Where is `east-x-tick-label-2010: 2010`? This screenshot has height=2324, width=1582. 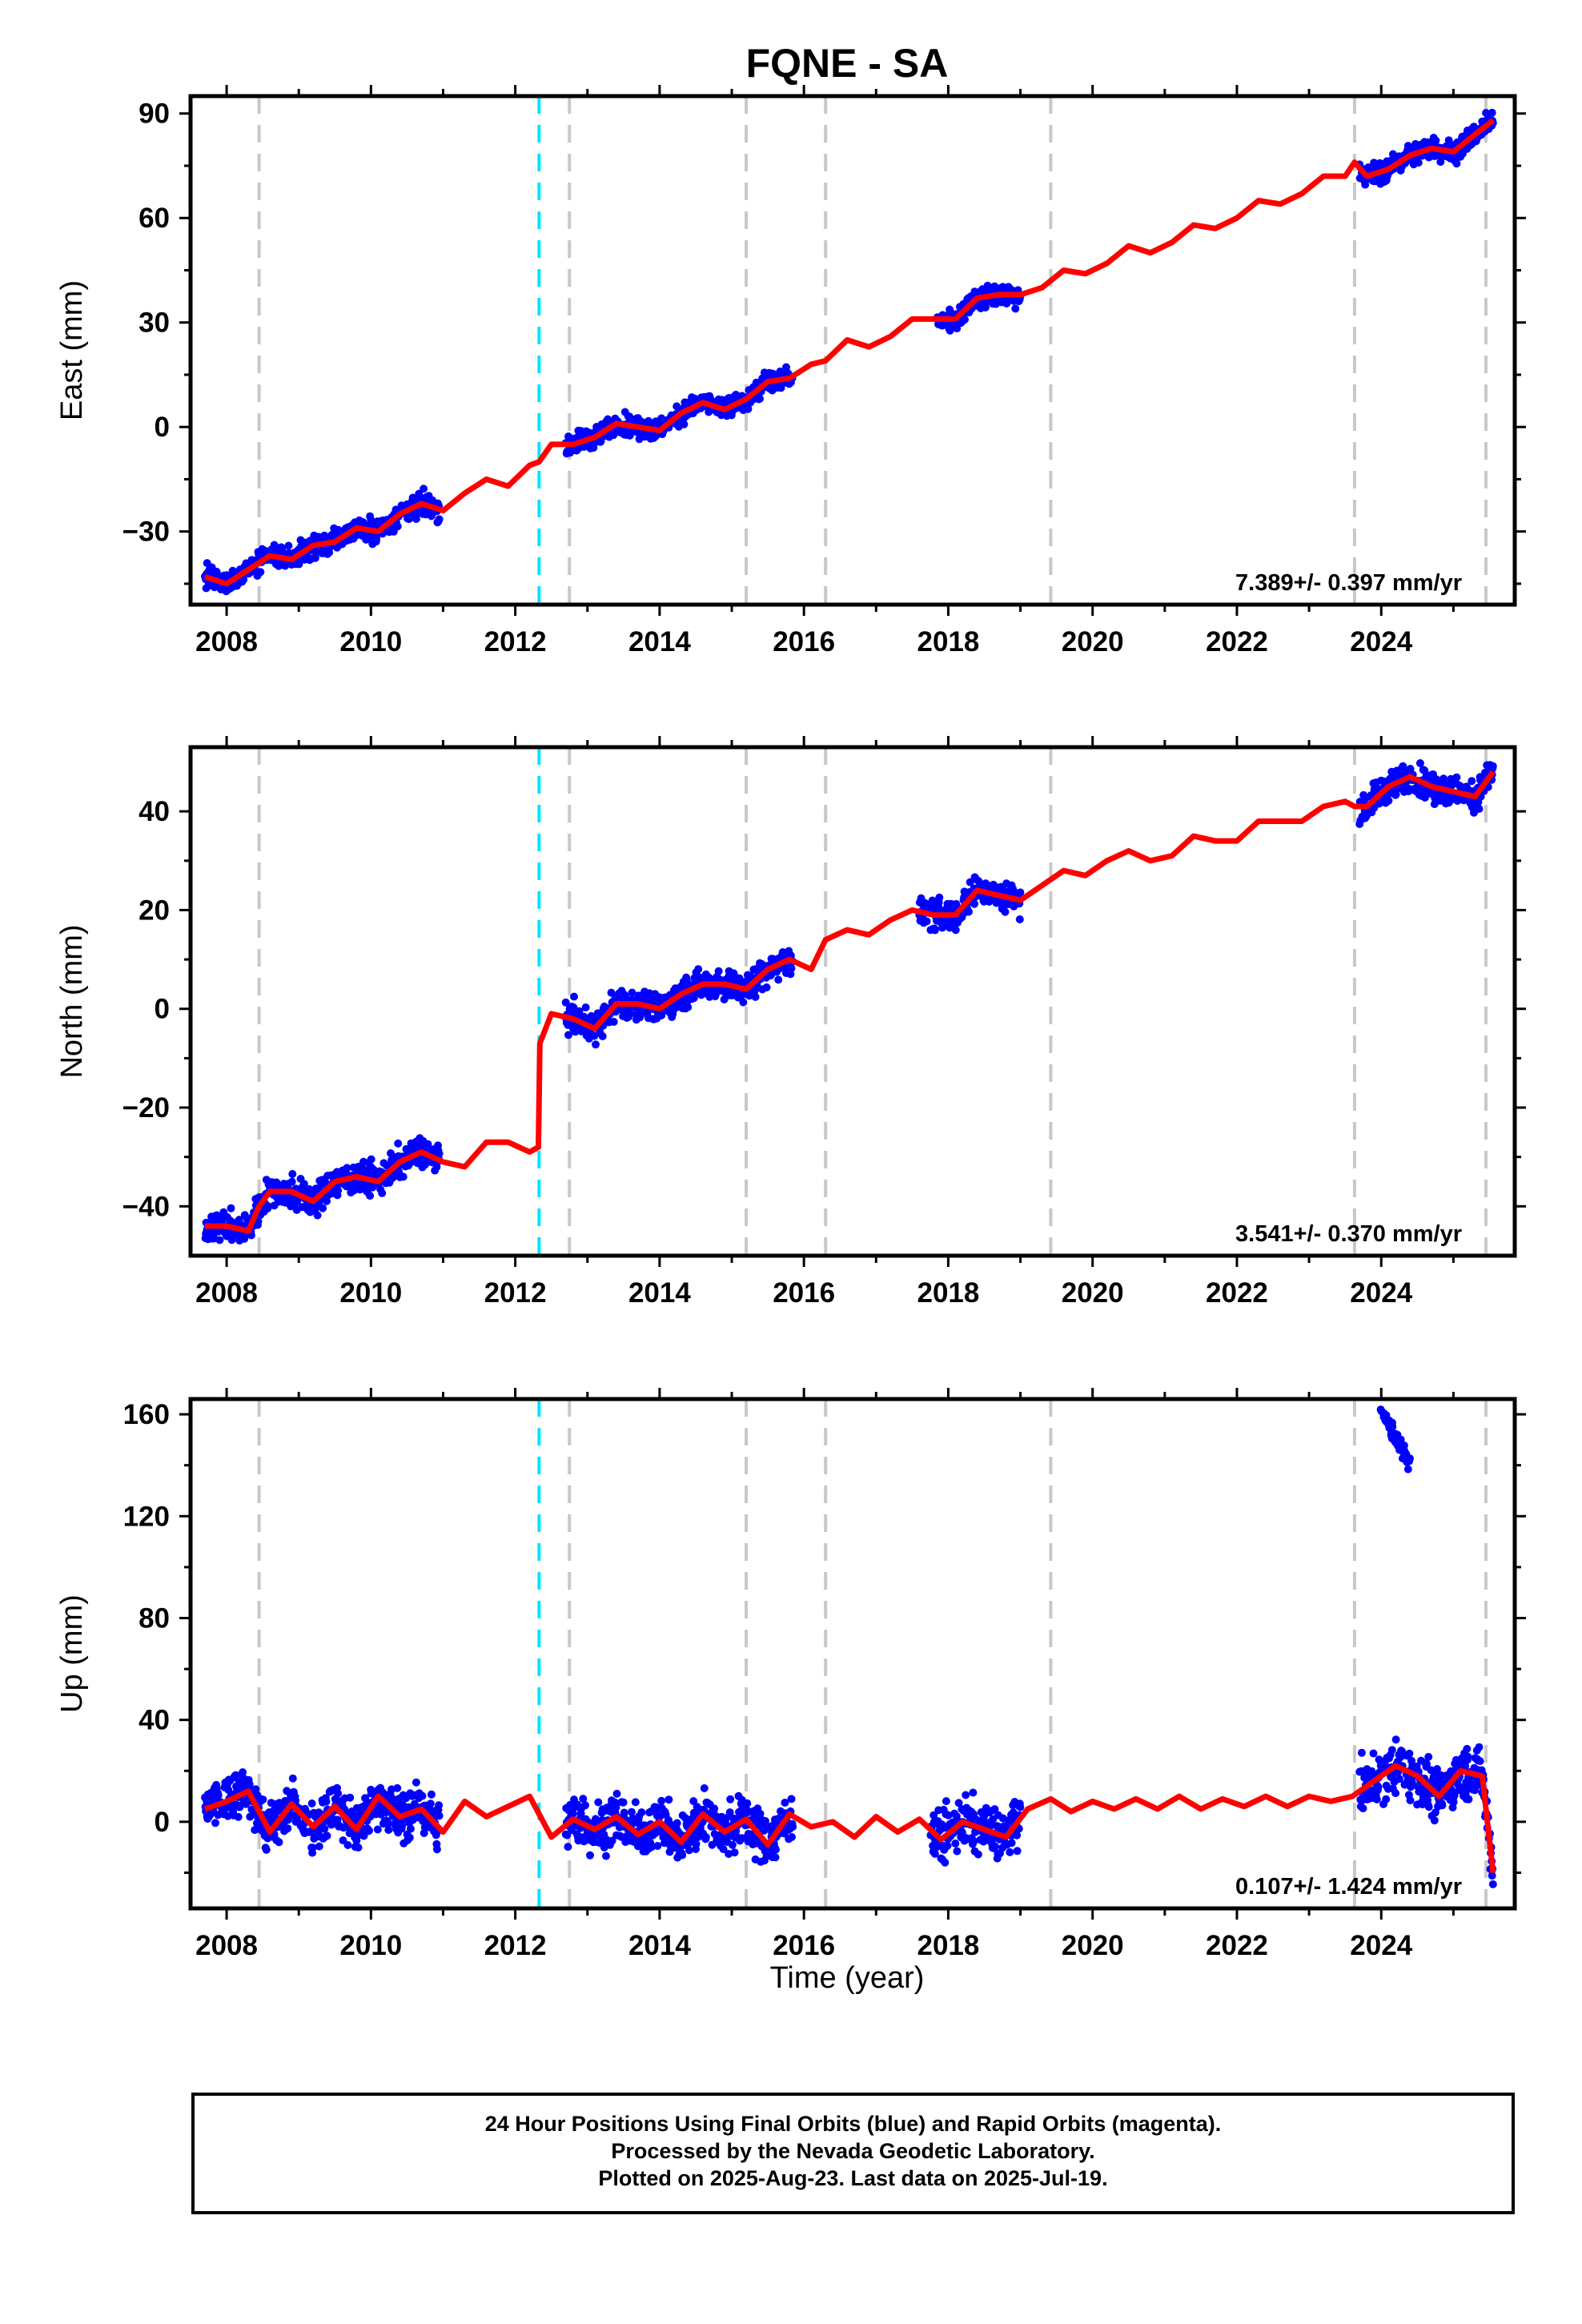
east-x-tick-label-2010: 2010 is located at coordinates (370, 641).